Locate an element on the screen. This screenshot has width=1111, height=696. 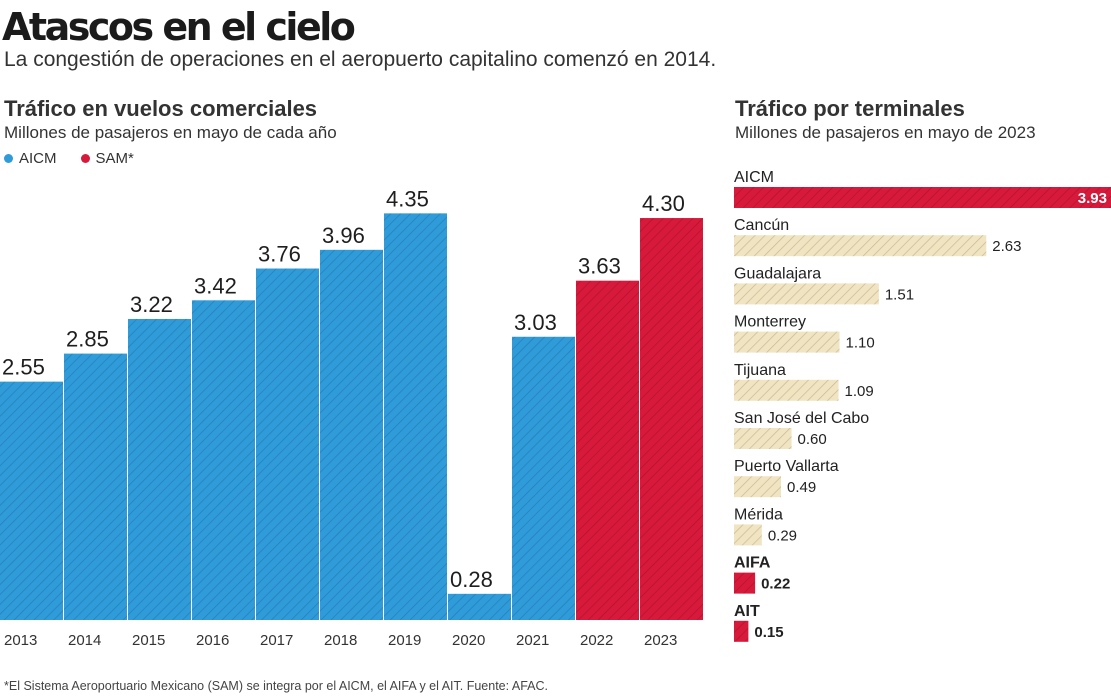
bar-2015 is located at coordinates (159, 469).